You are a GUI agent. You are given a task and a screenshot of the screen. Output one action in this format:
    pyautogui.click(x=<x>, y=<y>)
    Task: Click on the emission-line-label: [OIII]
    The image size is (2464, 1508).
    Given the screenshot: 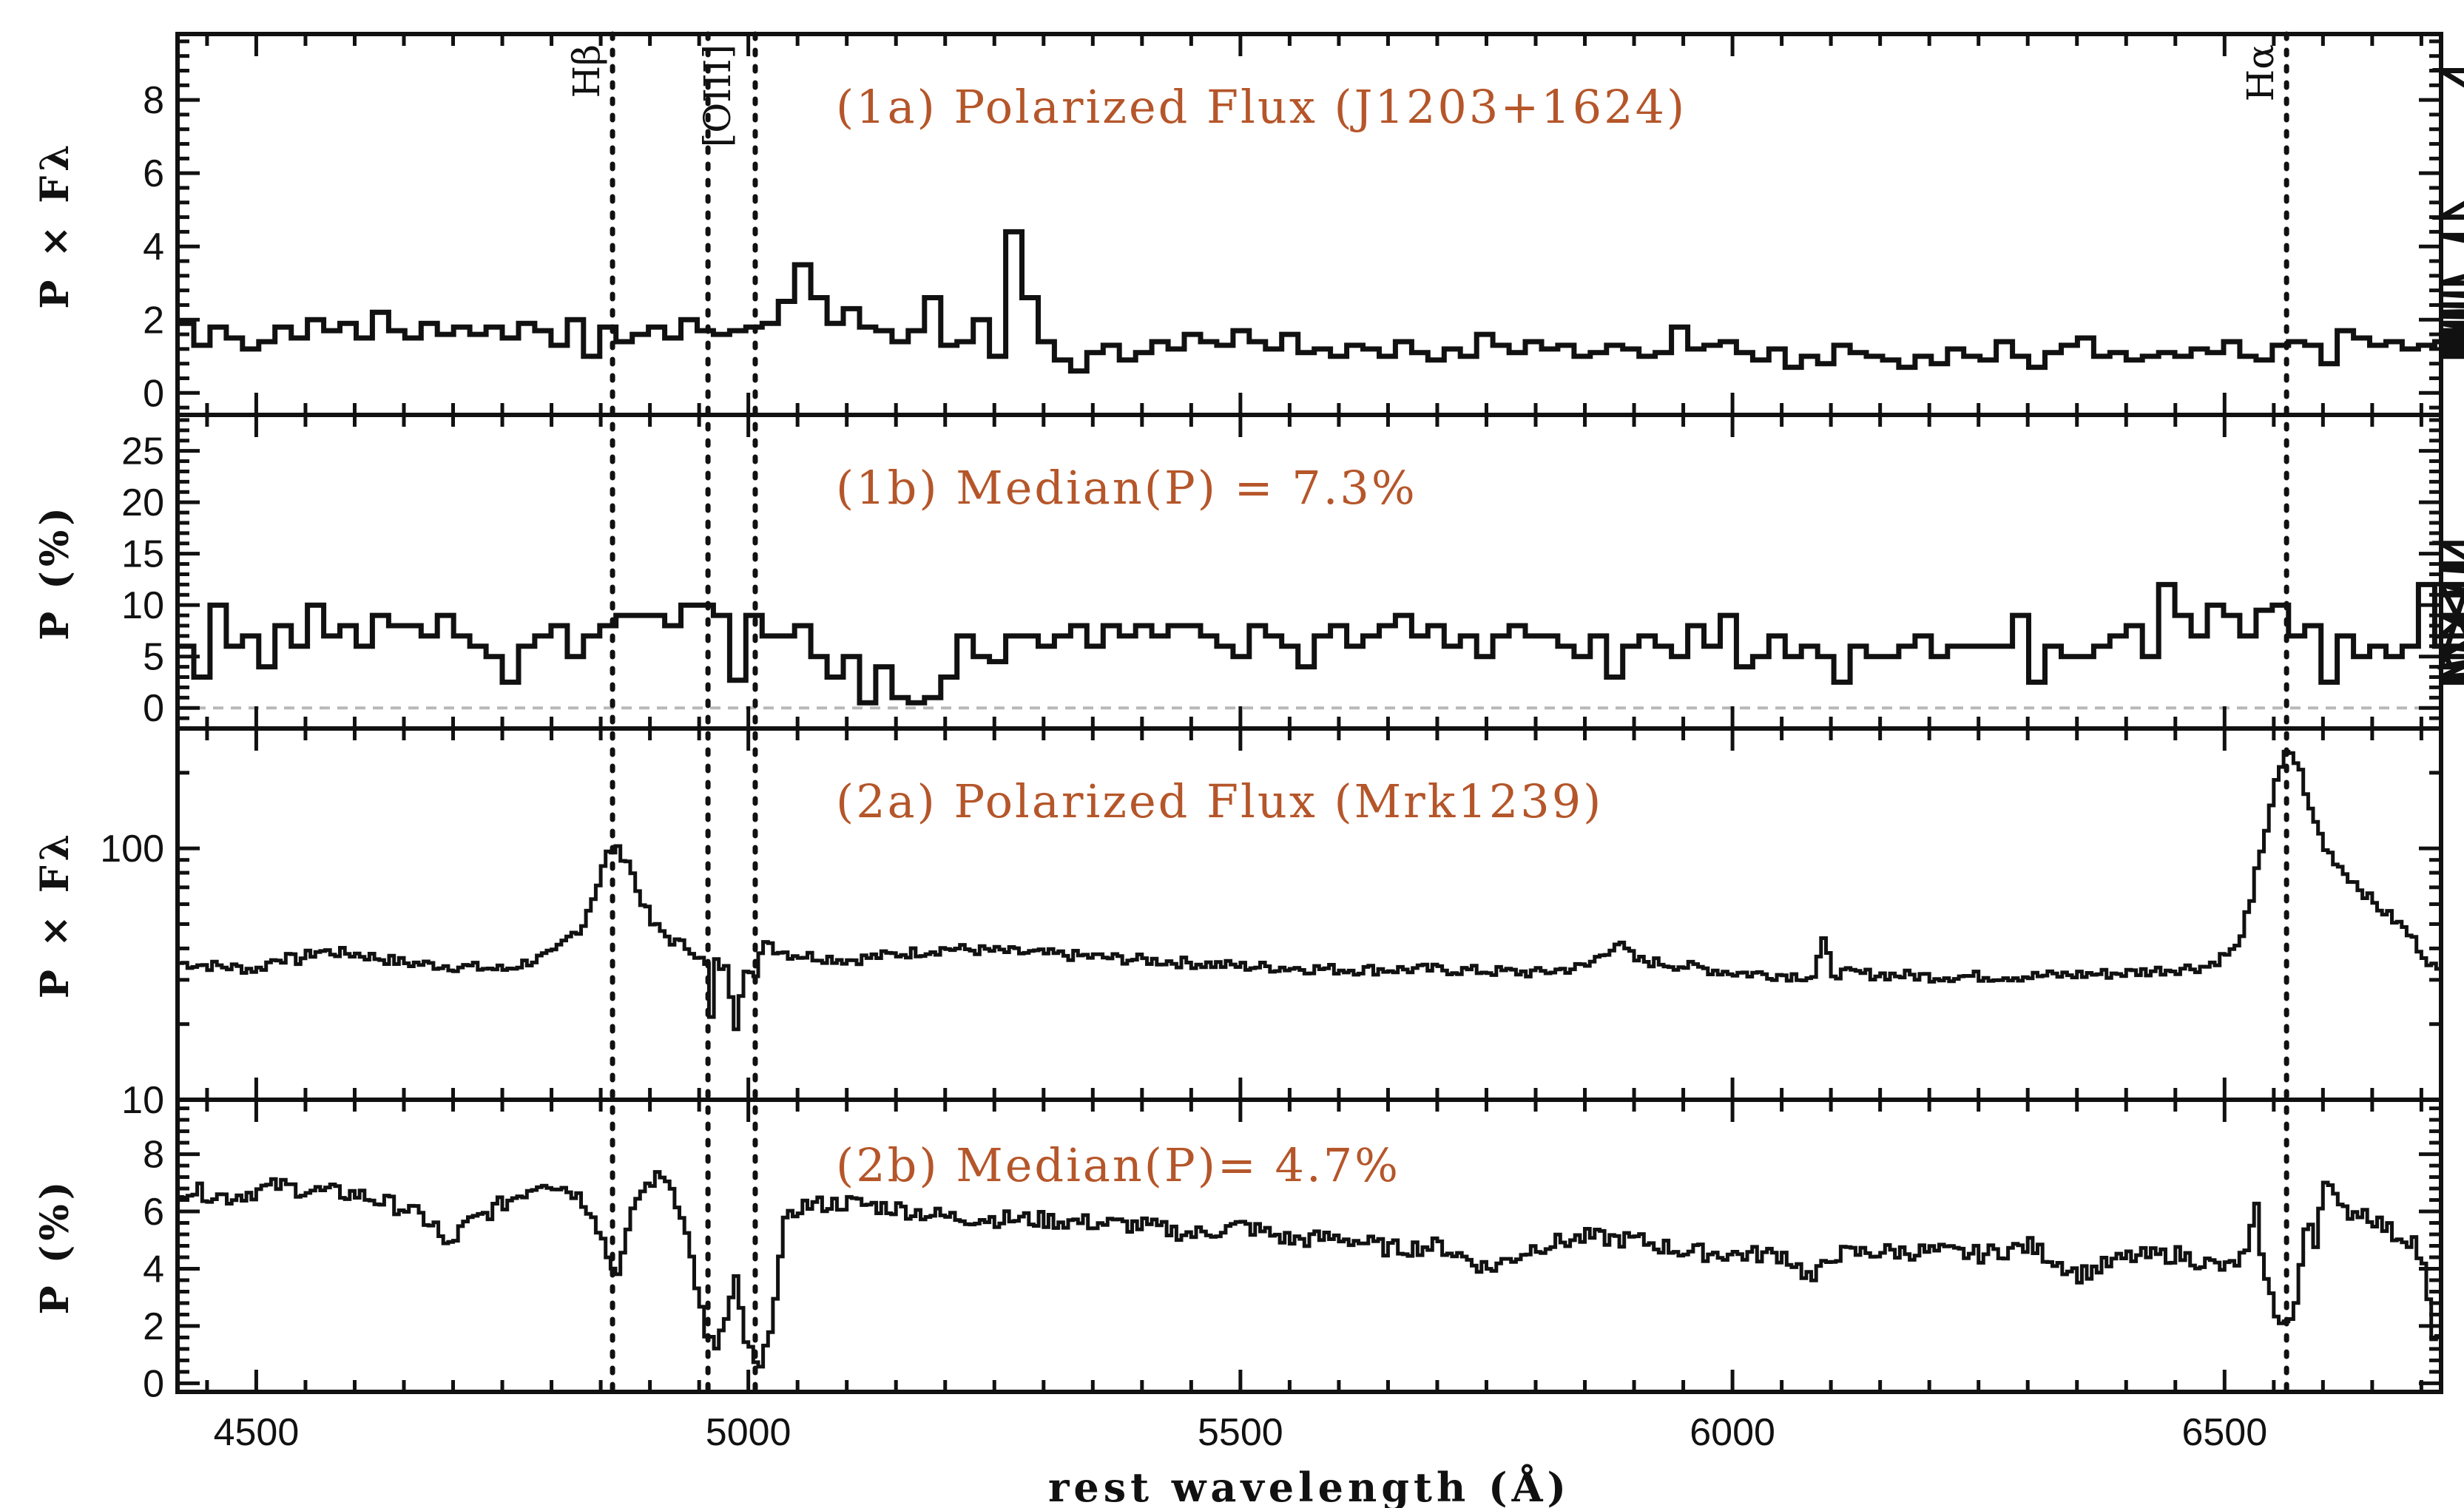 What is the action you would take?
    pyautogui.click(x=718, y=95)
    